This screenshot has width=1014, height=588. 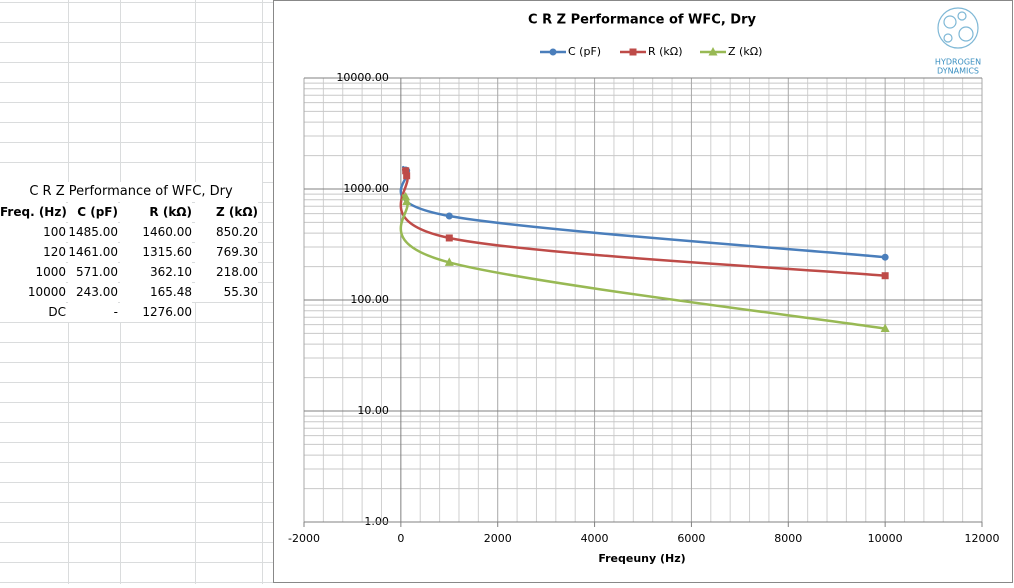 I want to click on legend-label: R (kΩ), so click(x=665, y=51).